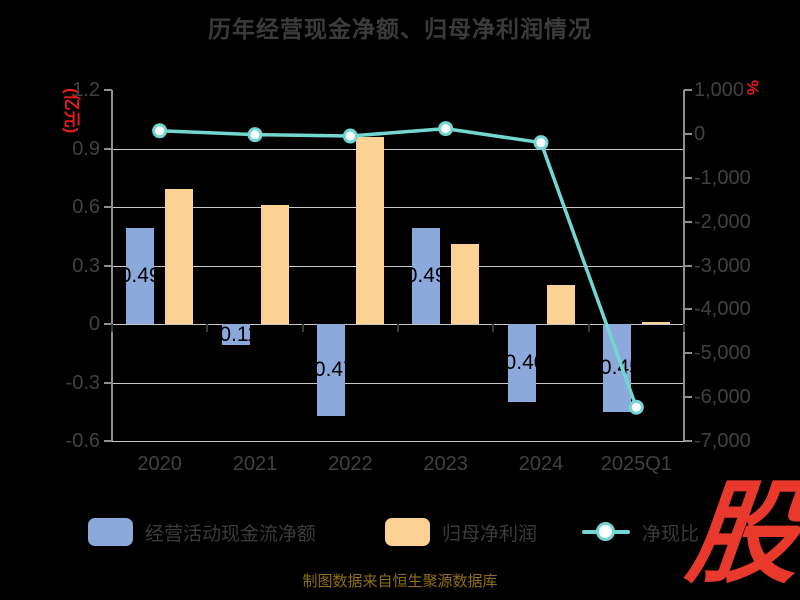 The width and height of the screenshot is (800, 600). I want to click on left-axis-tick-label: 0.6, so click(86, 207).